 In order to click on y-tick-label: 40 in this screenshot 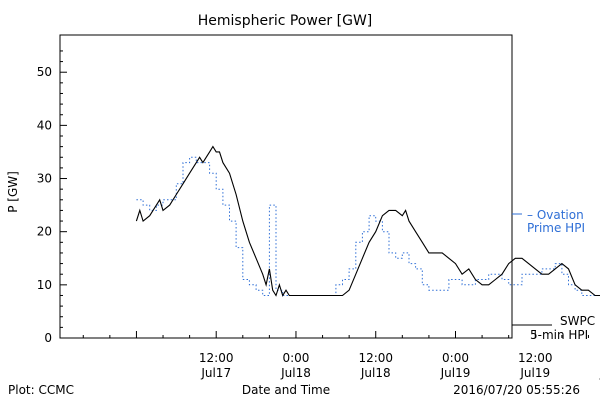, I will do `click(44, 125)`.